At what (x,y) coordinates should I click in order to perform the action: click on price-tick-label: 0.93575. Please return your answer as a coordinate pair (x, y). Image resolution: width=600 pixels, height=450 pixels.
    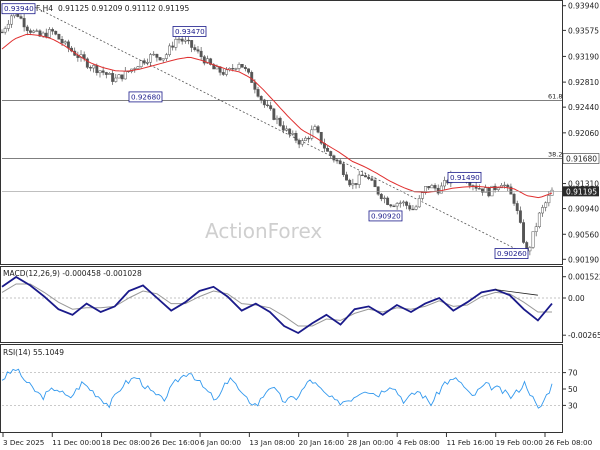
    Looking at the image, I should click on (583, 30).